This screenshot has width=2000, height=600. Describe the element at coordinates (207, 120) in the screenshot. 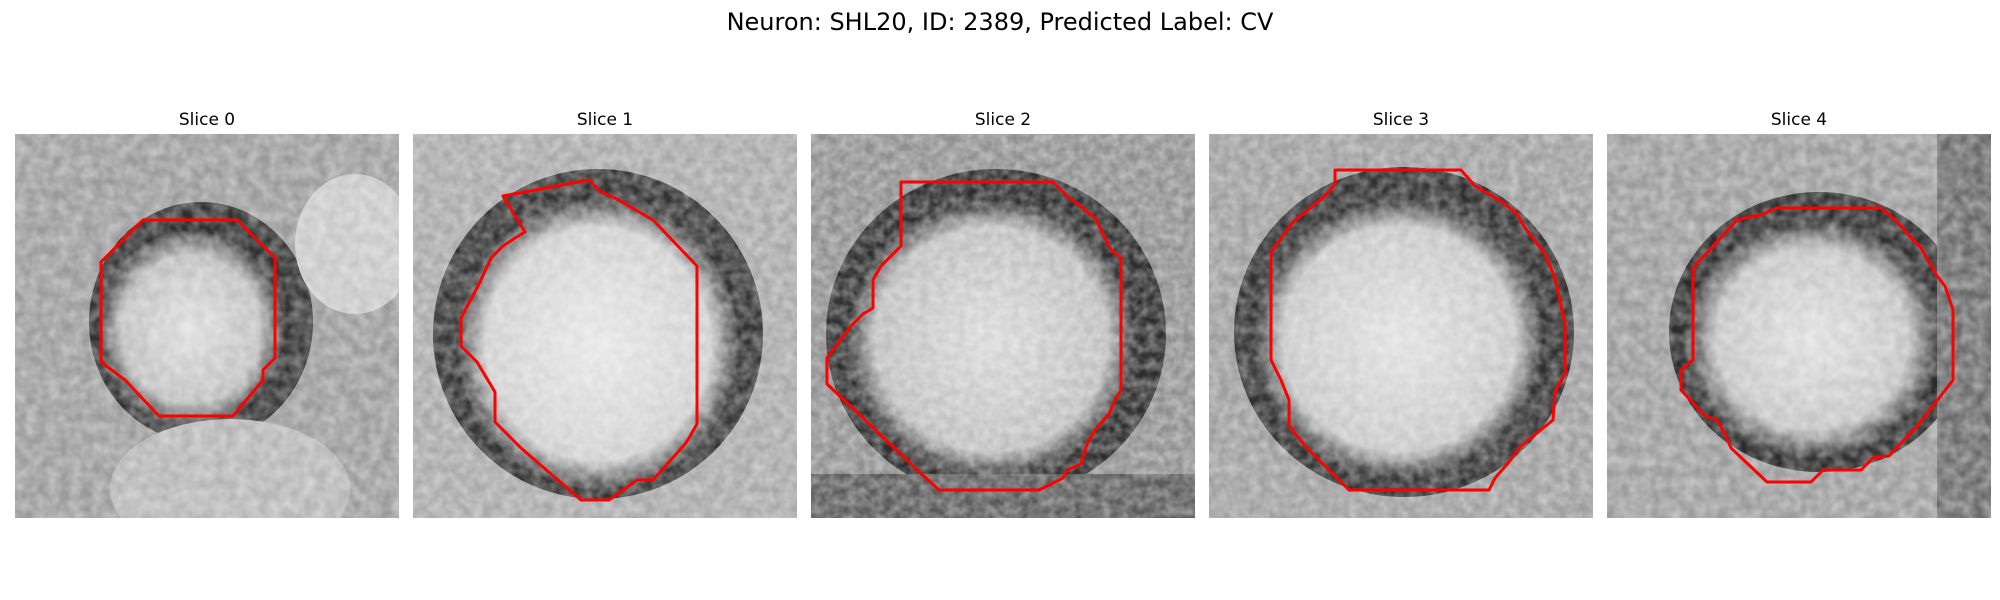

I see `slice-title: Slice 0` at that location.